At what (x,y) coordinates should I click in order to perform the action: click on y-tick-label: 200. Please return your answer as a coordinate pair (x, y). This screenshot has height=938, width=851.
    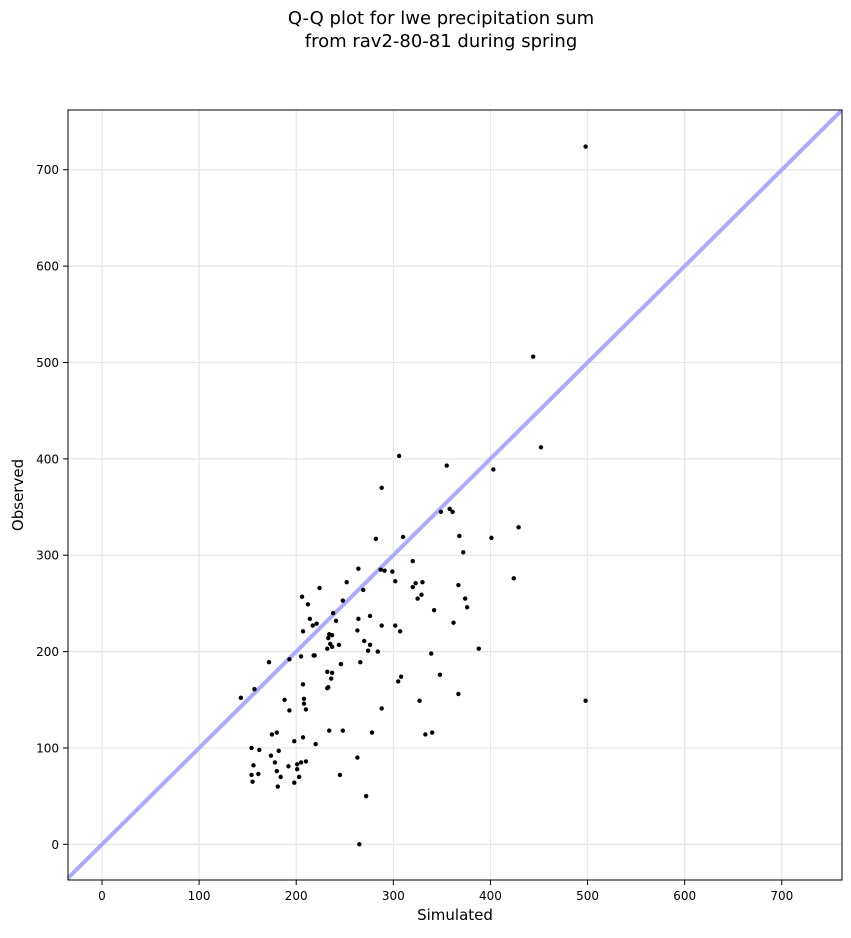
    Looking at the image, I should click on (47, 652).